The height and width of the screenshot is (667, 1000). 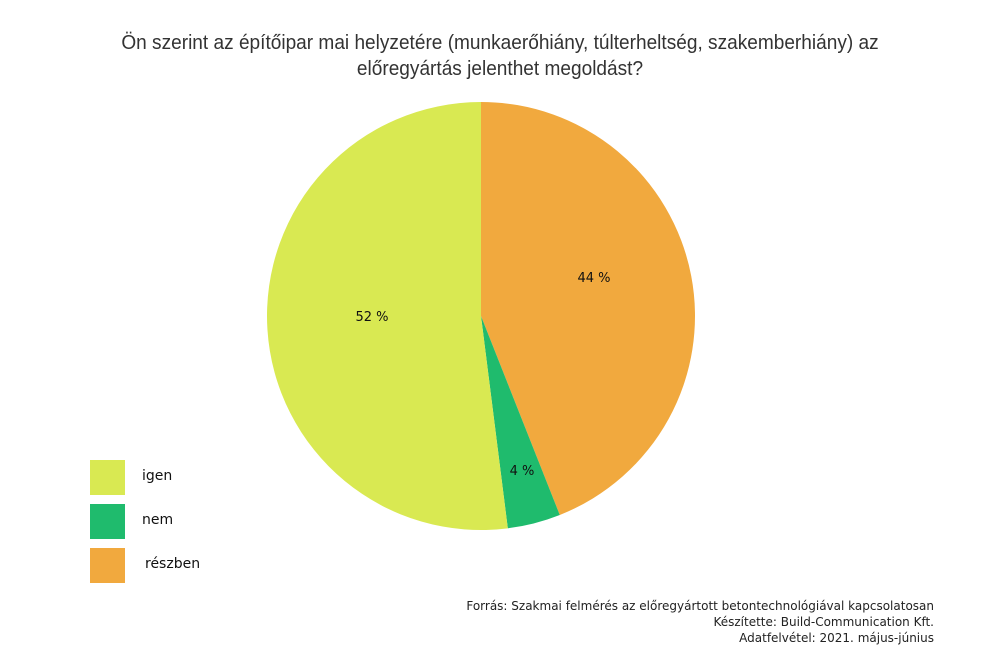 I want to click on slice-label-reszben: 44 %, so click(x=593, y=278).